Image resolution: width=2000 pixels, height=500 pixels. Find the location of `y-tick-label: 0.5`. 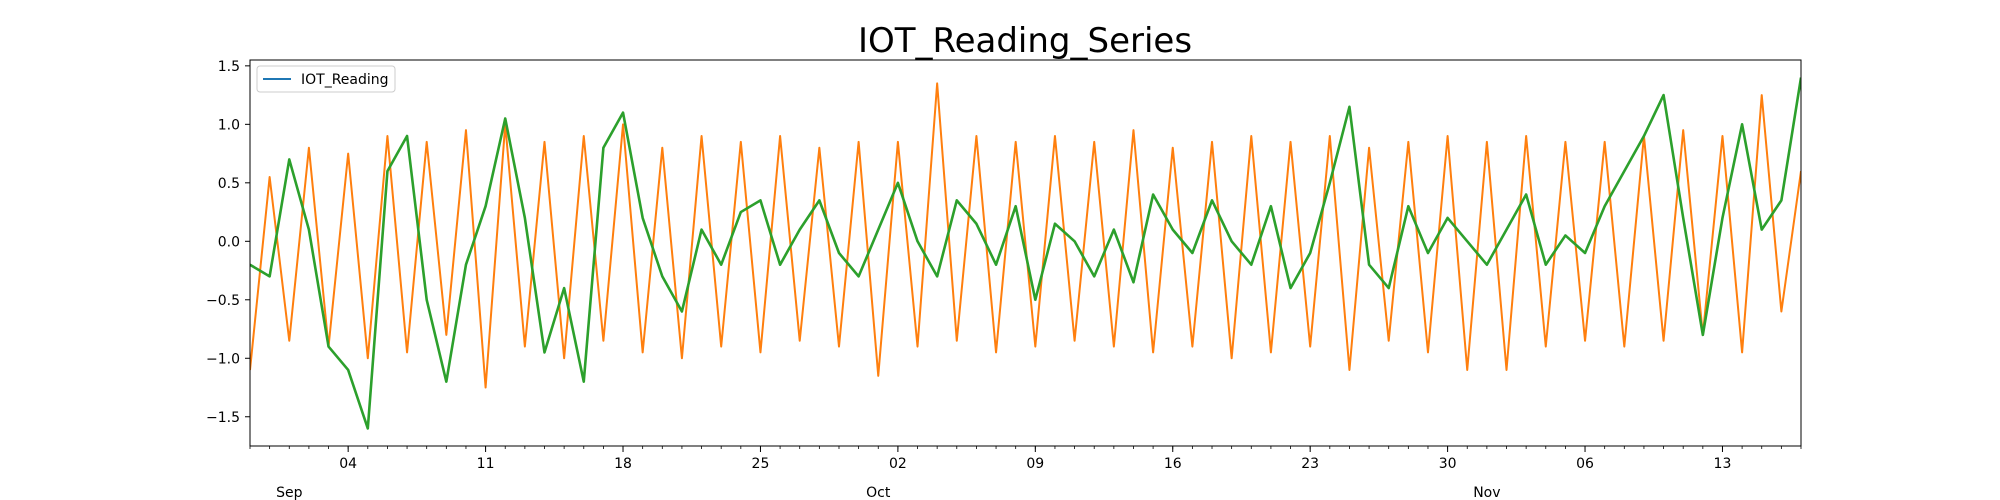

y-tick-label: 0.5 is located at coordinates (229, 184).